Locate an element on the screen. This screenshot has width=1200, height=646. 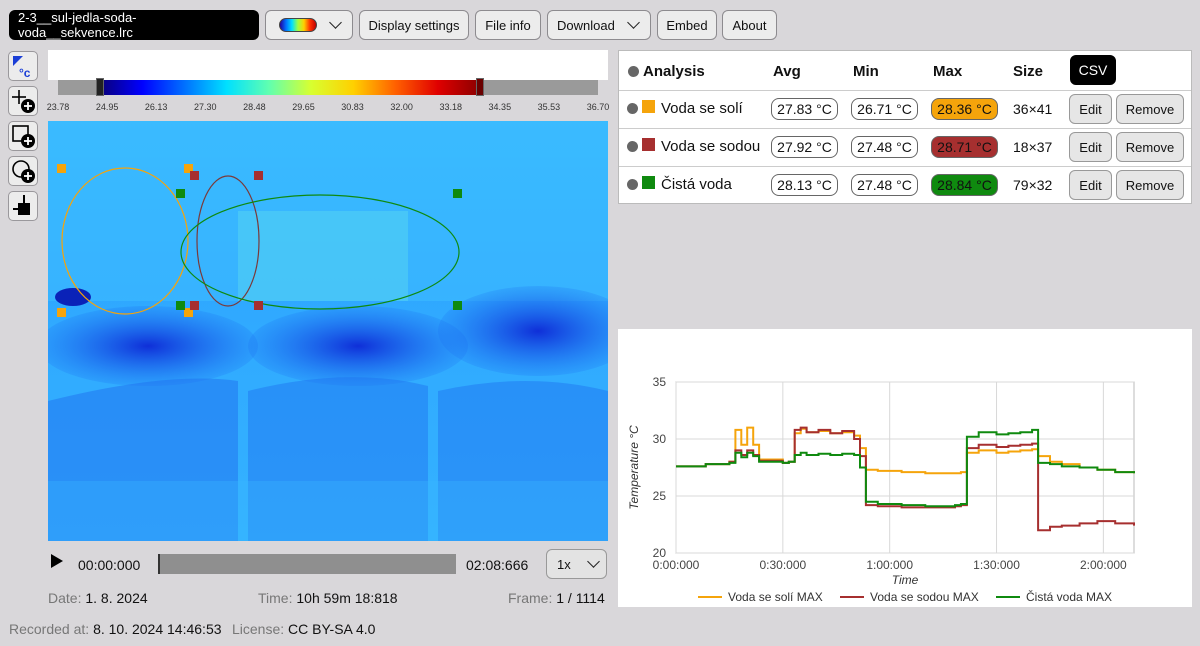
header-avg: Avg is located at coordinates (787, 71).